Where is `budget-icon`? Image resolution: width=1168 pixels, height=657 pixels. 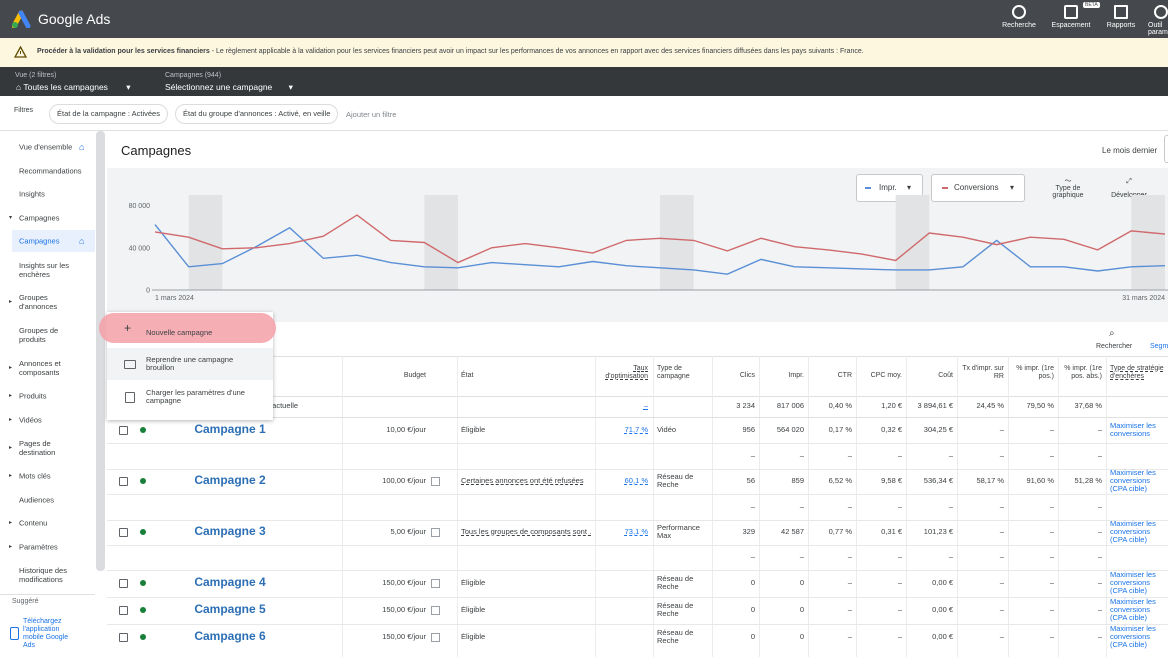
budget-icon is located at coordinates (435, 610).